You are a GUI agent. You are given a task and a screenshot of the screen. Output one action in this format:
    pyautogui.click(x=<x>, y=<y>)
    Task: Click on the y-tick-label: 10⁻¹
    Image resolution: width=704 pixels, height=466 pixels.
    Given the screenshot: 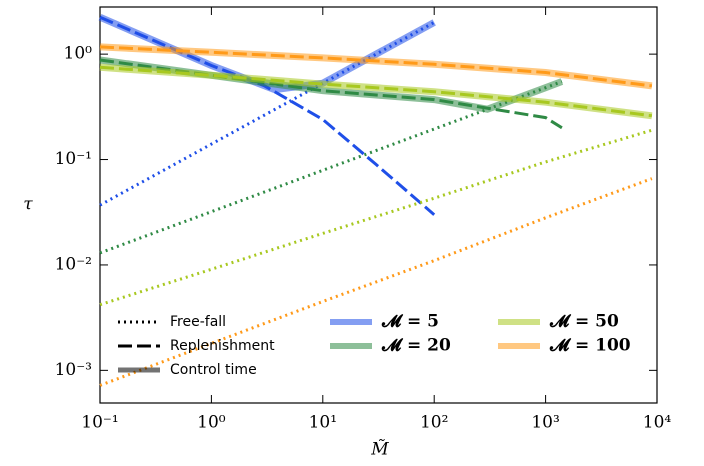 What is the action you would take?
    pyautogui.click(x=73, y=159)
    